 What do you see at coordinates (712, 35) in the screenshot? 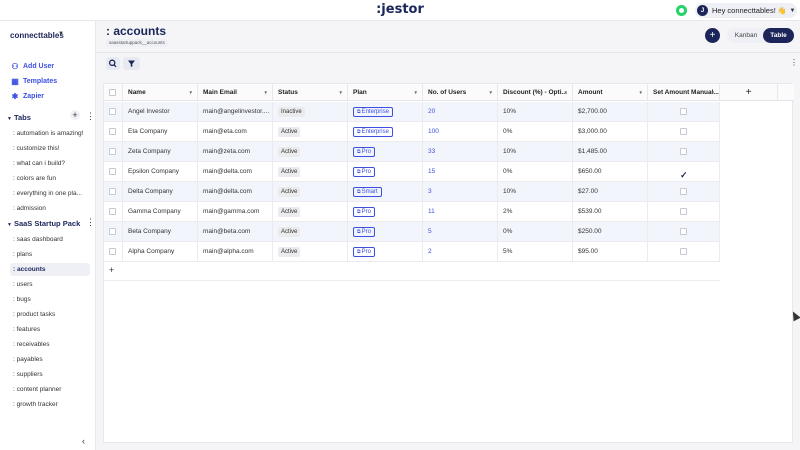
I see `add-record-button: +` at bounding box center [712, 35].